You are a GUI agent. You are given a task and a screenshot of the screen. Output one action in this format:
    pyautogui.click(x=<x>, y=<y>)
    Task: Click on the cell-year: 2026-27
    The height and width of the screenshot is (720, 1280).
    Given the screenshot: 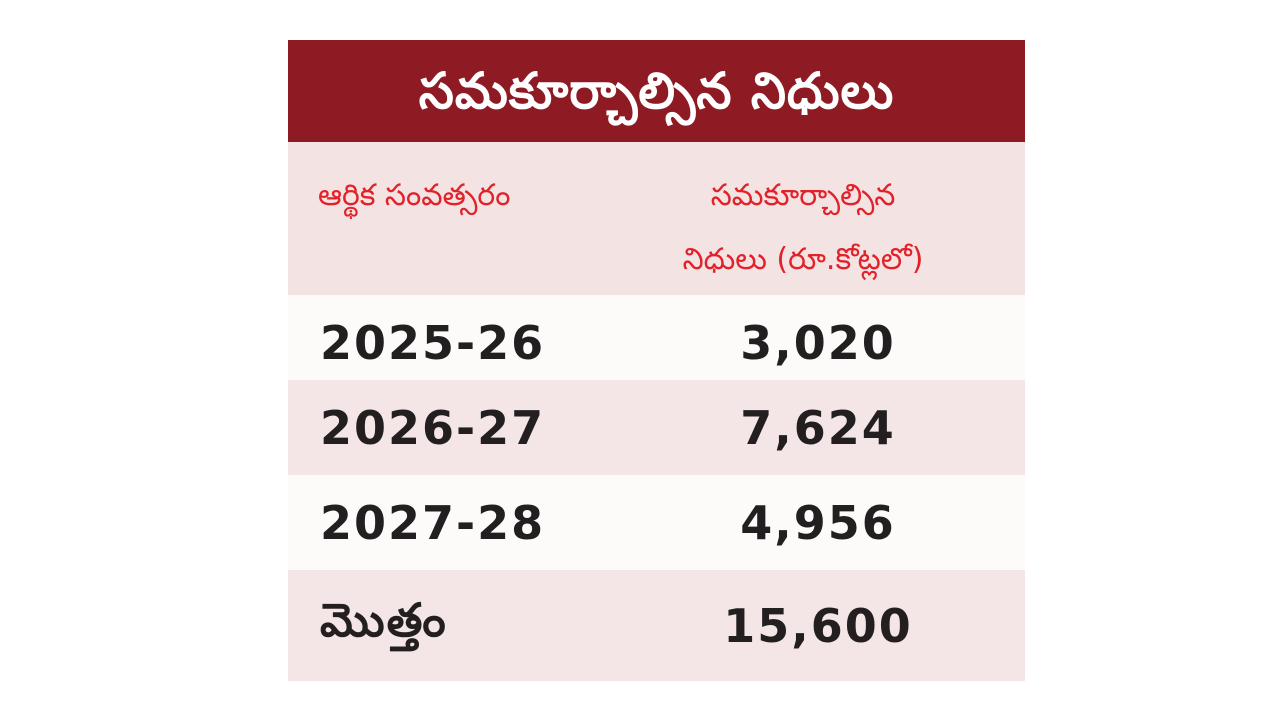 What is the action you would take?
    pyautogui.click(x=433, y=427)
    